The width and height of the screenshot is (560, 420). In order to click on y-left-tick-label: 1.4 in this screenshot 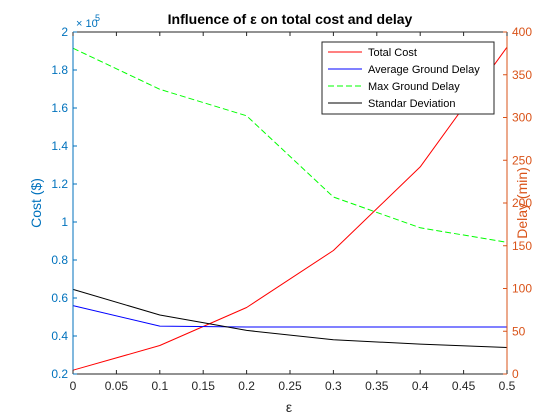, I will do `click(59, 146)`.